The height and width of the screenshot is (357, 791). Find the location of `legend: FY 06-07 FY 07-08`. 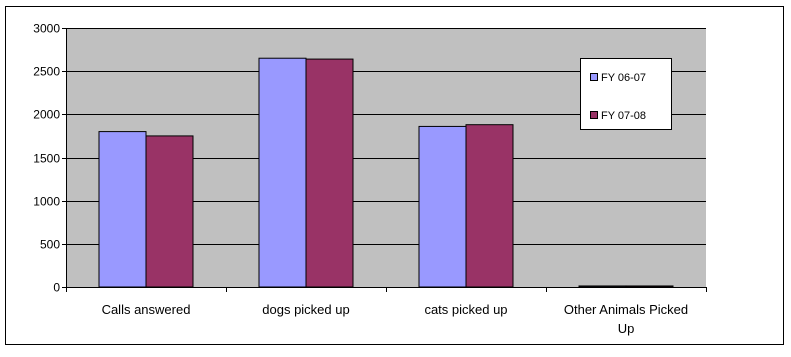

legend: FY 06-07 FY 07-08 is located at coordinates (626, 94).